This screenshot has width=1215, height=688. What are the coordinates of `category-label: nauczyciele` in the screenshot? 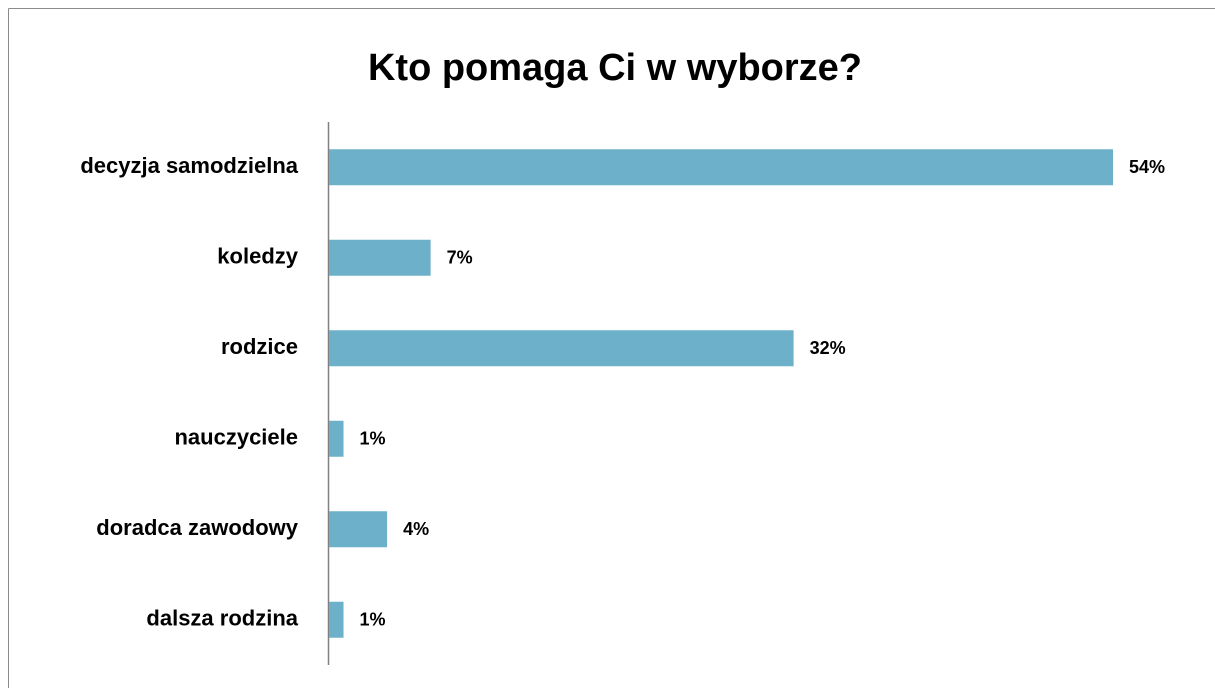 It's located at (236, 437).